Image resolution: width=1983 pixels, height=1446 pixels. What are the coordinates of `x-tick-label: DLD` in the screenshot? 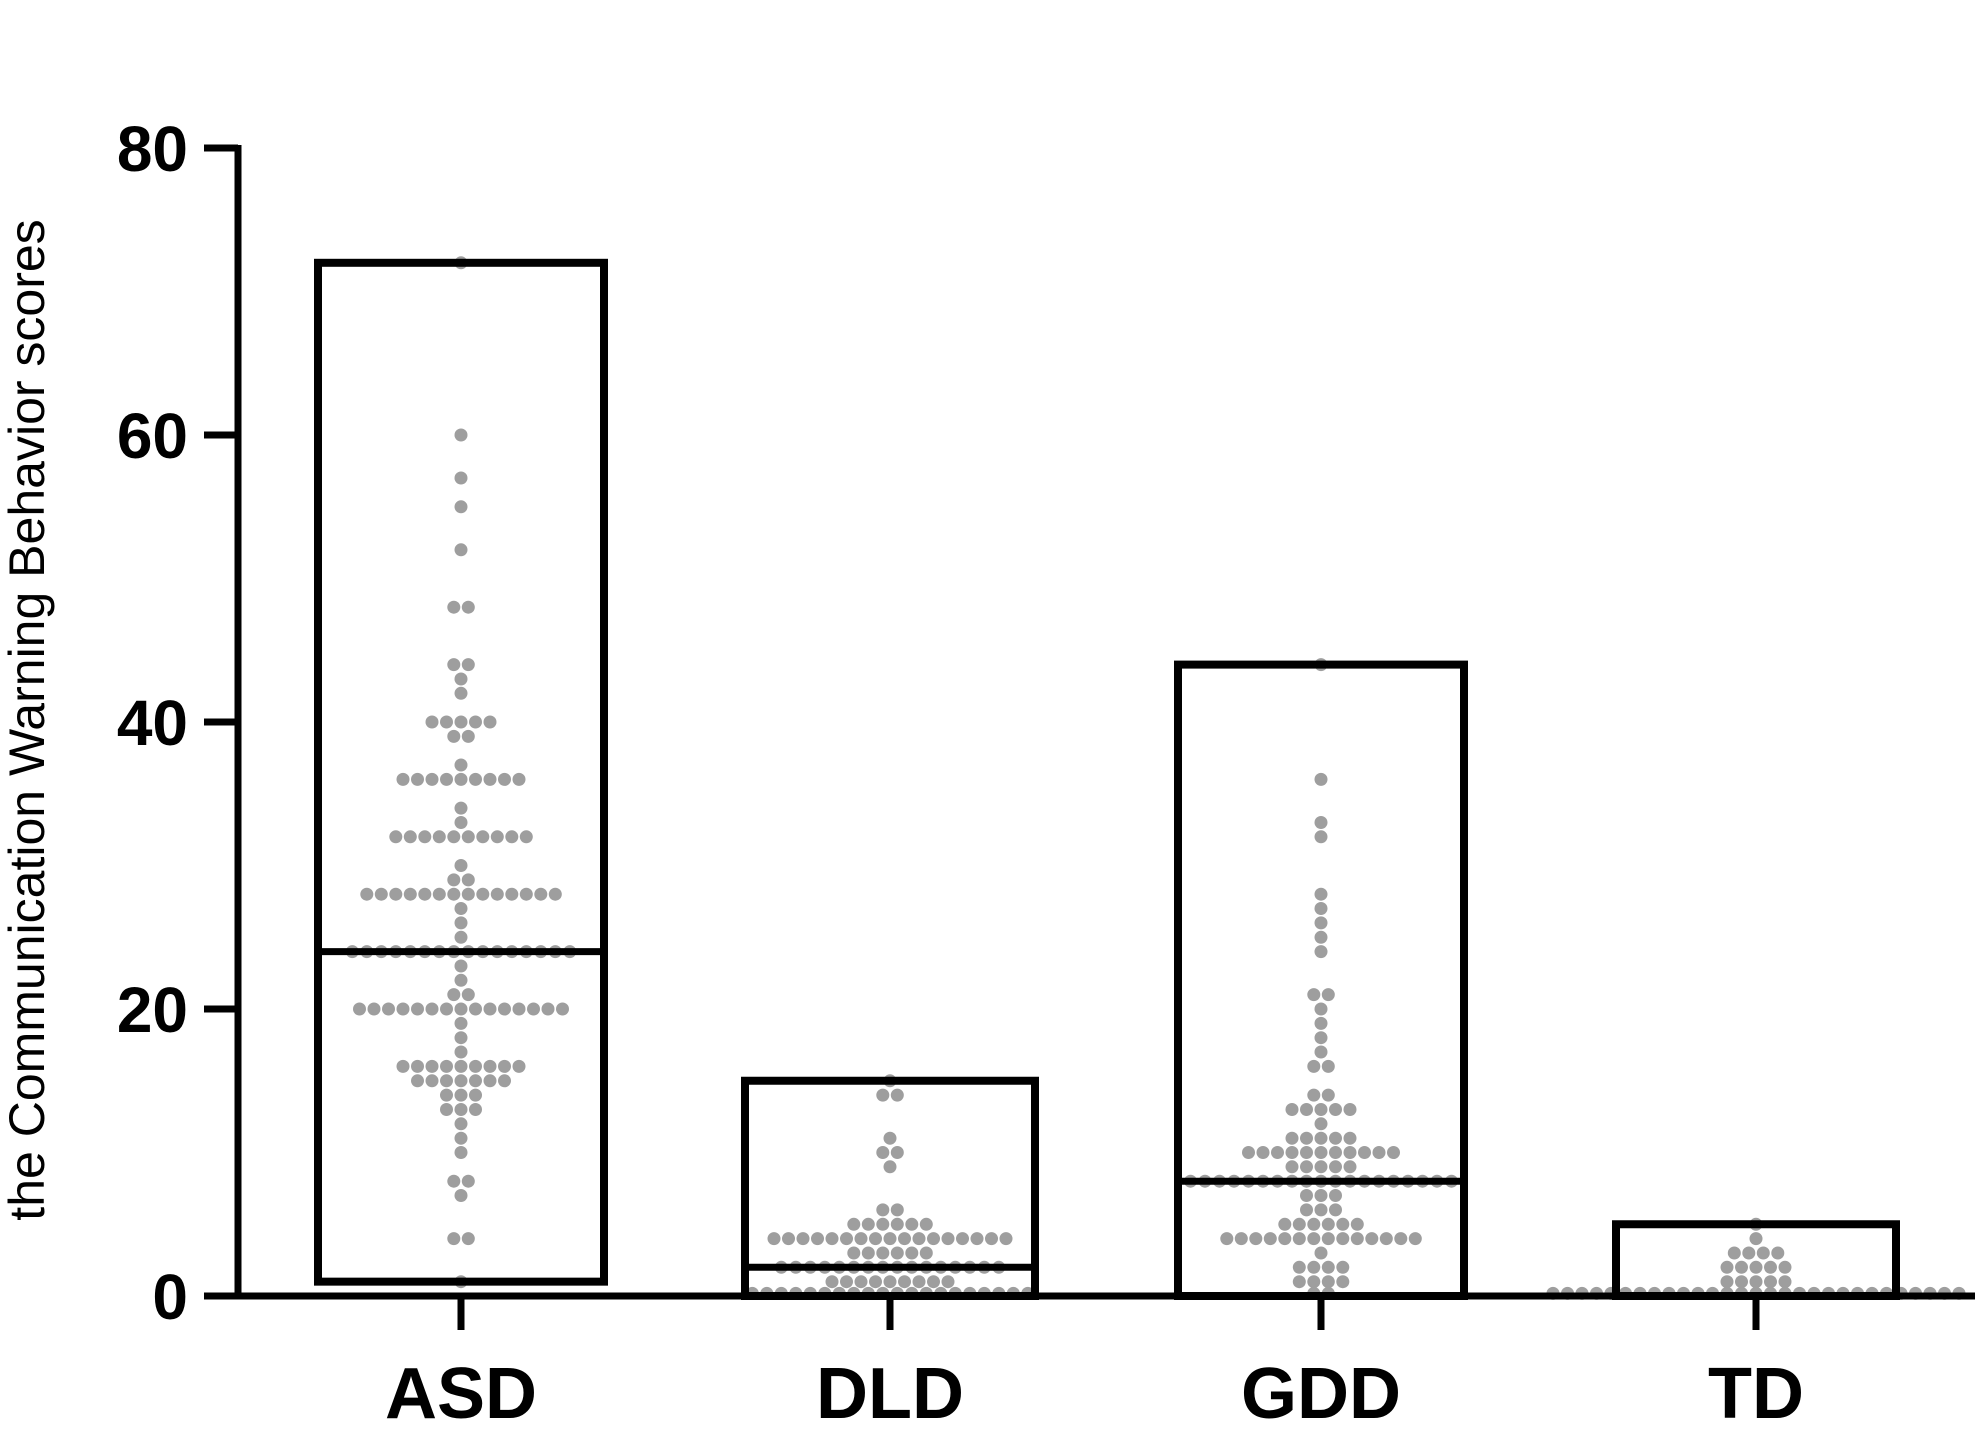 It's located at (890, 1394).